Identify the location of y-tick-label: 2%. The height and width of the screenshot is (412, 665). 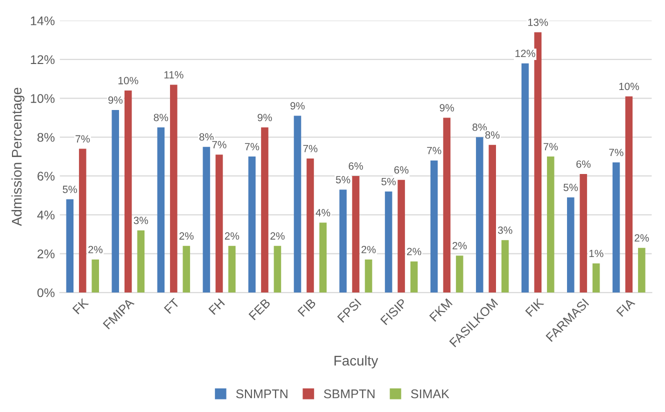
(46, 253).